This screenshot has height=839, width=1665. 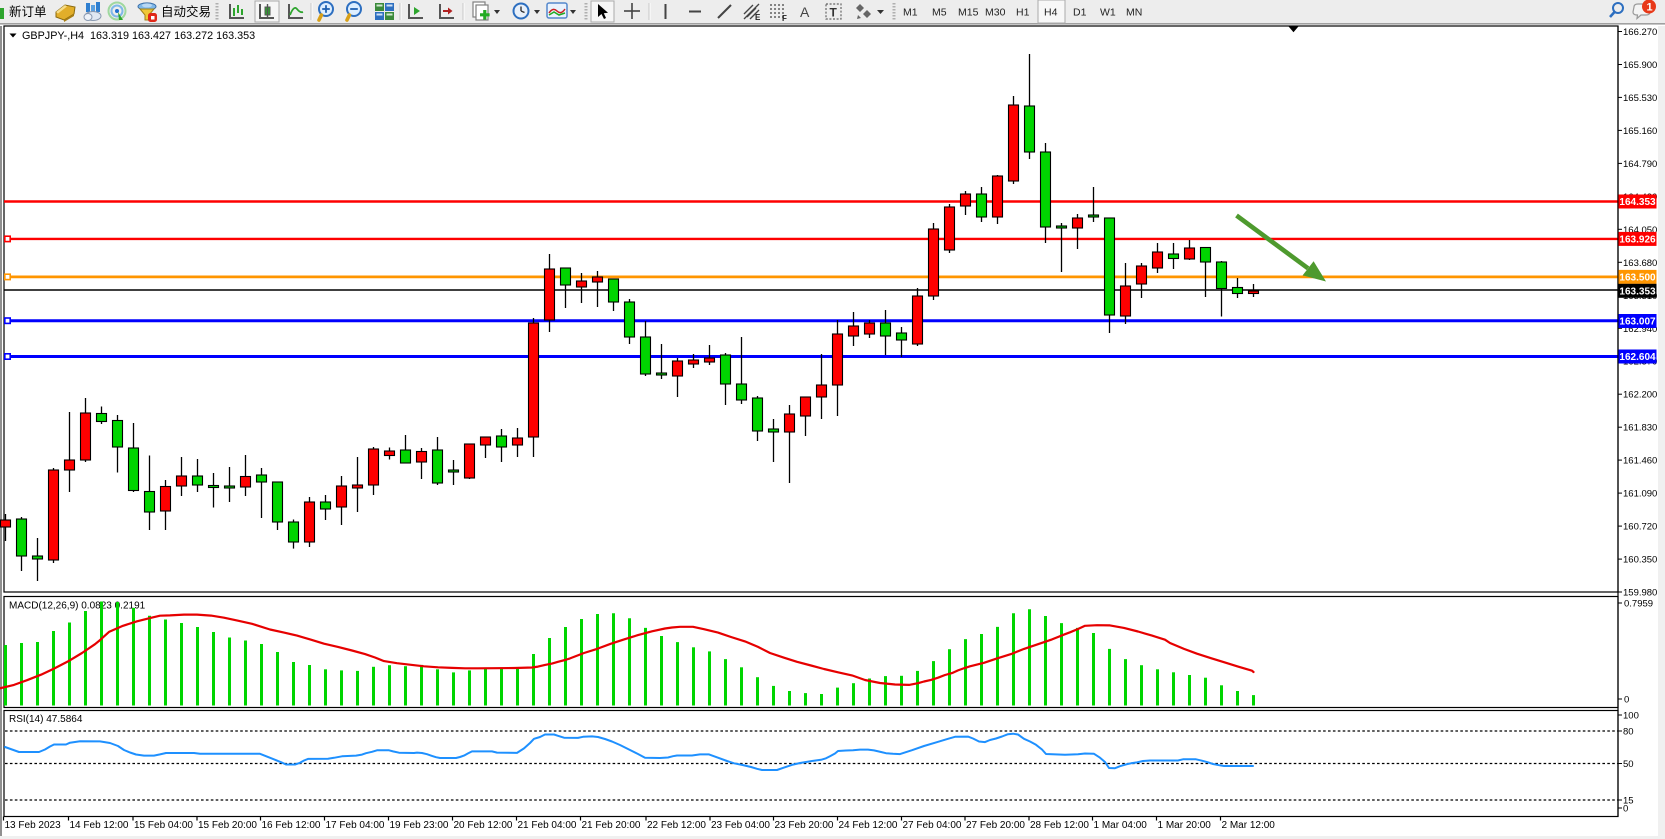 I want to click on svg-text: 163.500, so click(x=1637, y=278).